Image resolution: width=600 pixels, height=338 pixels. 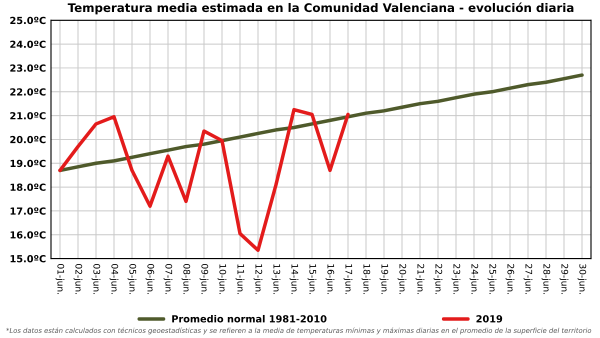 I want to click on x-tick-label: 01-jun., so click(x=60, y=279).